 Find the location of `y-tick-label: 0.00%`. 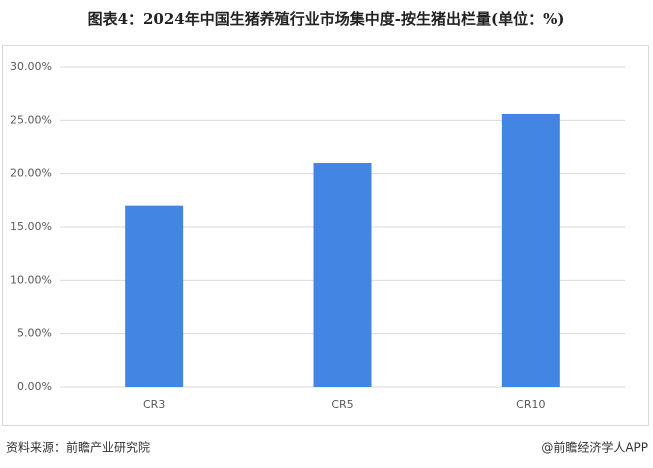

y-tick-label: 0.00% is located at coordinates (34, 386).